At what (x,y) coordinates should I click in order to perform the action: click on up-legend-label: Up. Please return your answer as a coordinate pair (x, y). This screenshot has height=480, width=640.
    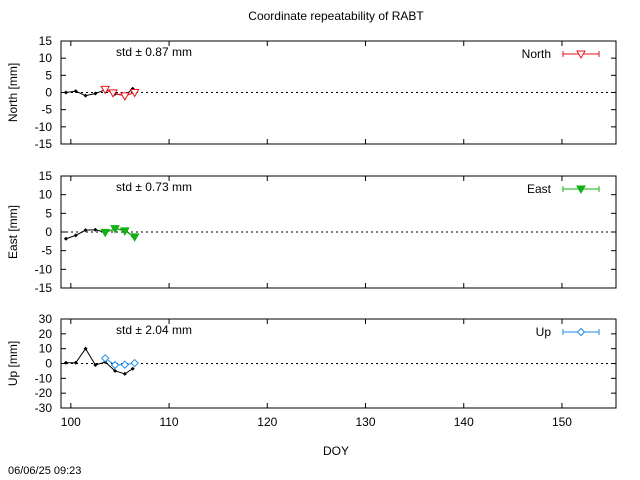
    Looking at the image, I should click on (544, 332).